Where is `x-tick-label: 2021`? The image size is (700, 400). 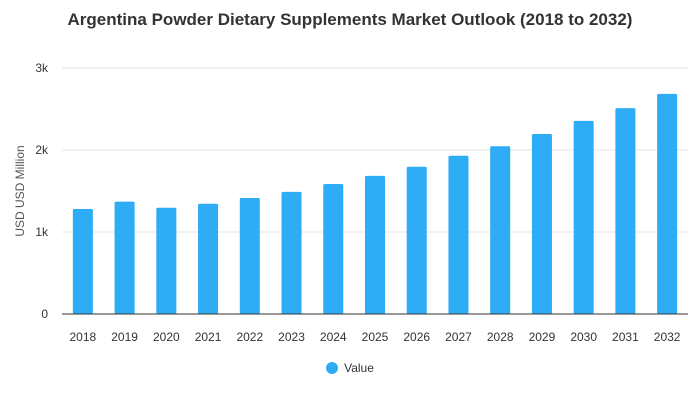 x-tick-label: 2021 is located at coordinates (208, 337).